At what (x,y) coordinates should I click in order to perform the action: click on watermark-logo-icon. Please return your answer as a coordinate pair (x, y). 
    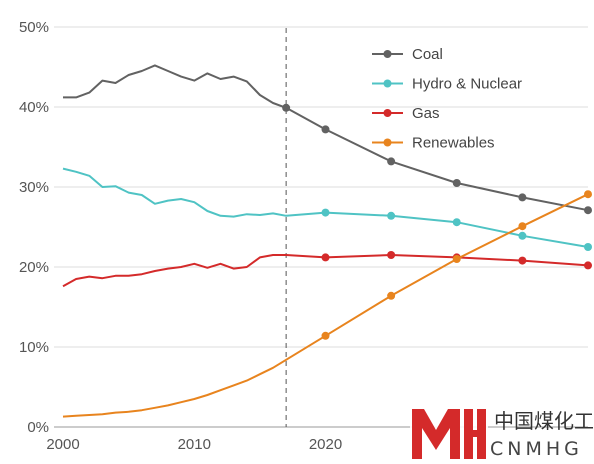
    Looking at the image, I should click on (449, 433).